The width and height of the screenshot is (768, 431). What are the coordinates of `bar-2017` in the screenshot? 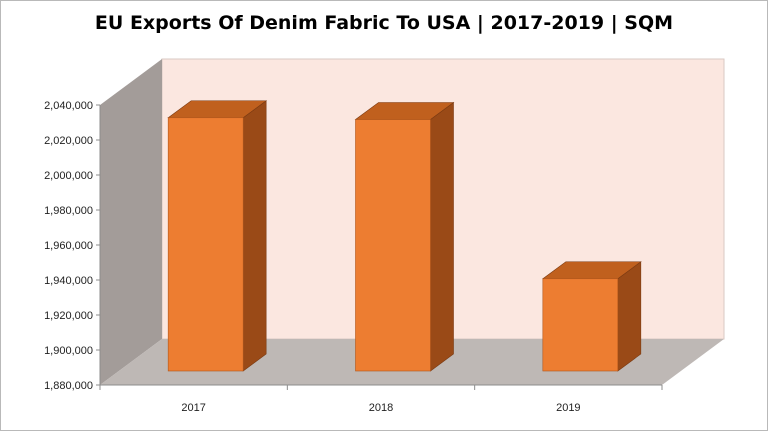 It's located at (217, 236).